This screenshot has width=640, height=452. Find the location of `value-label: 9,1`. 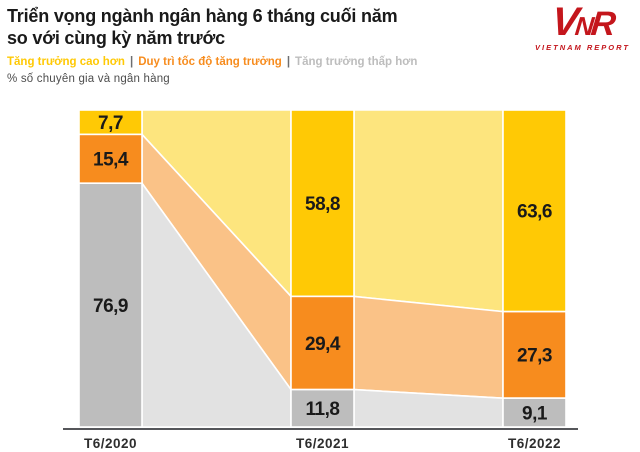

value-label: 9,1 is located at coordinates (535, 413).